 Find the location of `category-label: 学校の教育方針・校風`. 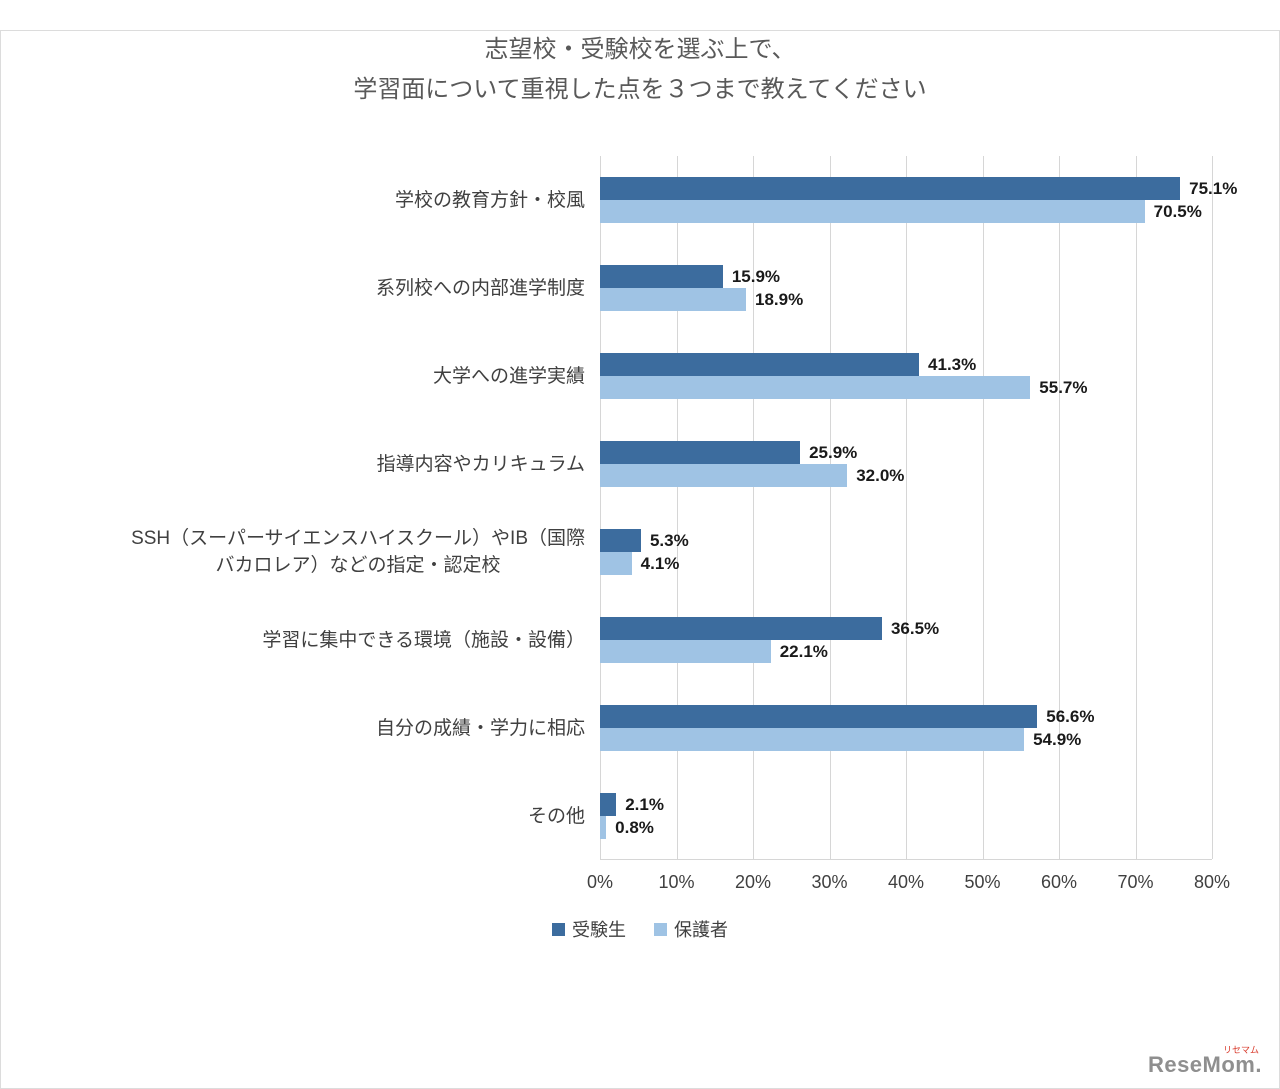

category-label: 学校の教育方針・校風 is located at coordinates (300, 200).